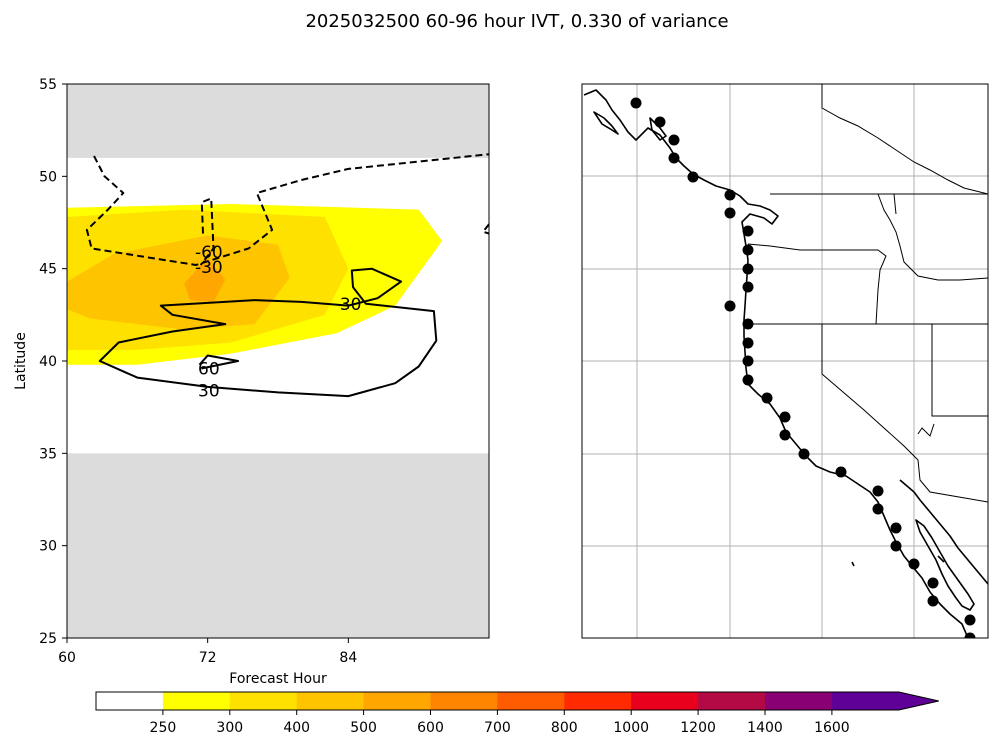  I want to click on y-axis-label: Latitude, so click(21, 361).